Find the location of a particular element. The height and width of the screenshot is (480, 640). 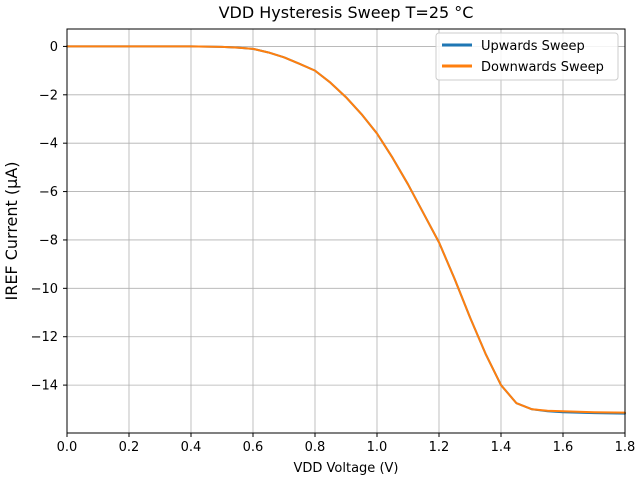

y-tick-label: −14 is located at coordinates (44, 386).